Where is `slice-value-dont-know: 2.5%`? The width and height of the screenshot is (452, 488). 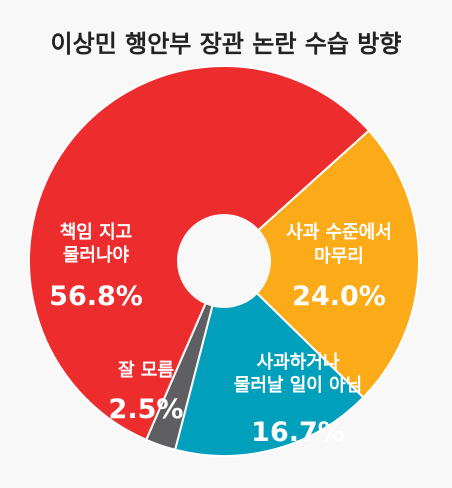 slice-value-dont-know: 2.5% is located at coordinates (146, 409).